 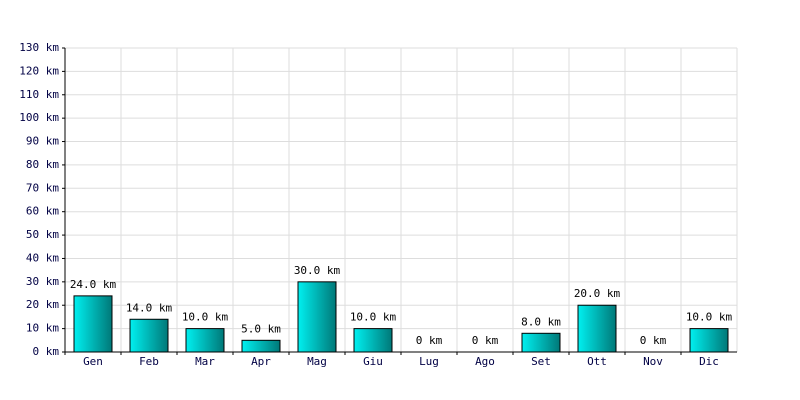 I want to click on value-label: 5.0 km, so click(x=261, y=328).